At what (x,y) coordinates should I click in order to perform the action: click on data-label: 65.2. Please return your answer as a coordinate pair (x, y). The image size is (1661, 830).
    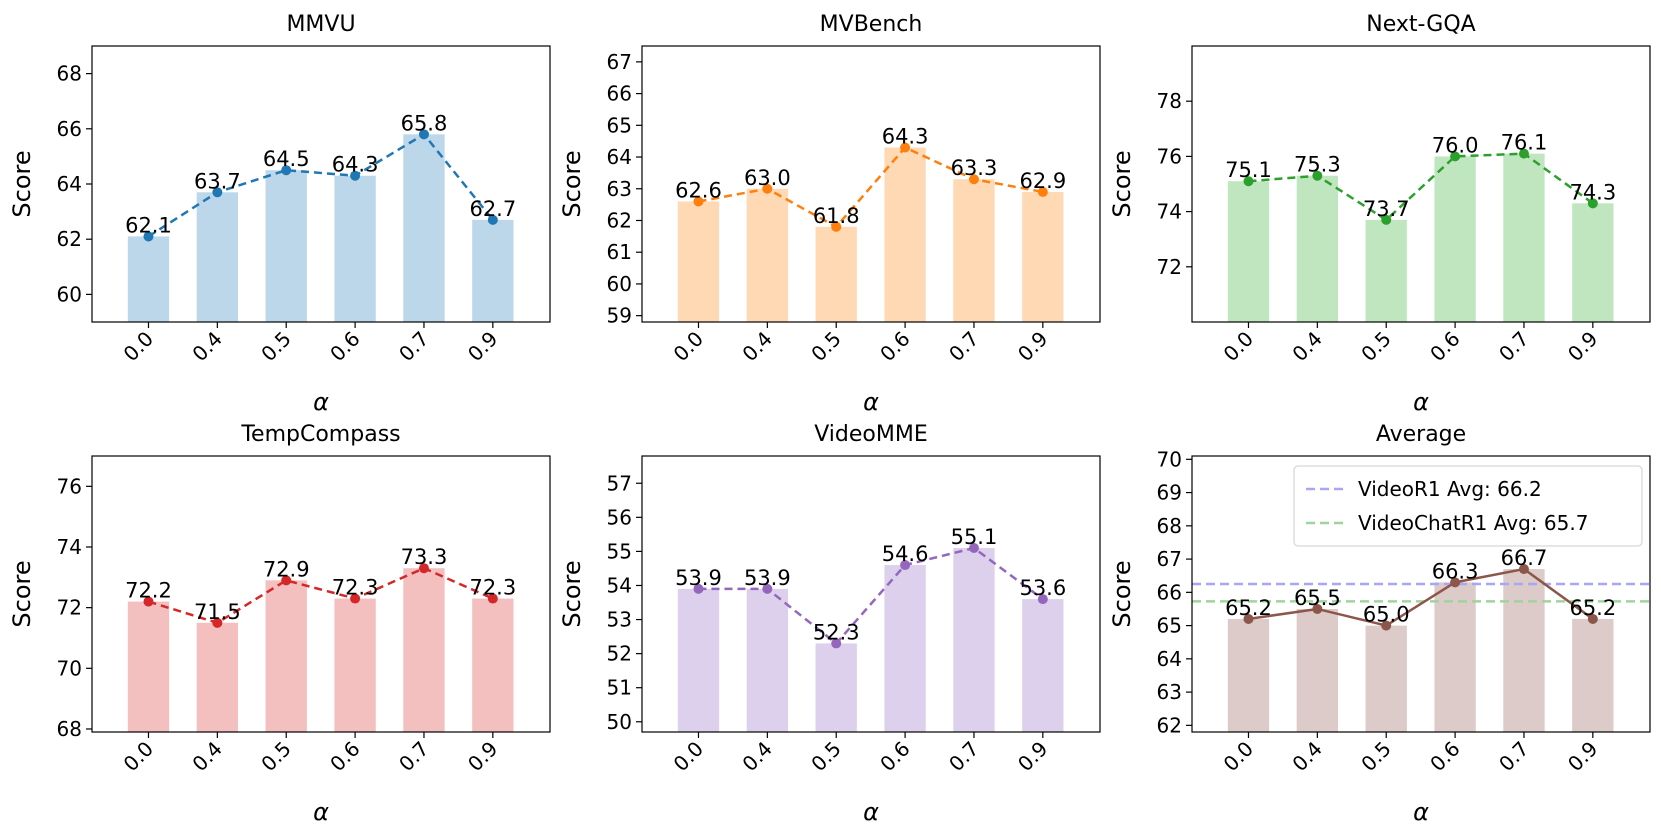
    Looking at the image, I should click on (1592, 608).